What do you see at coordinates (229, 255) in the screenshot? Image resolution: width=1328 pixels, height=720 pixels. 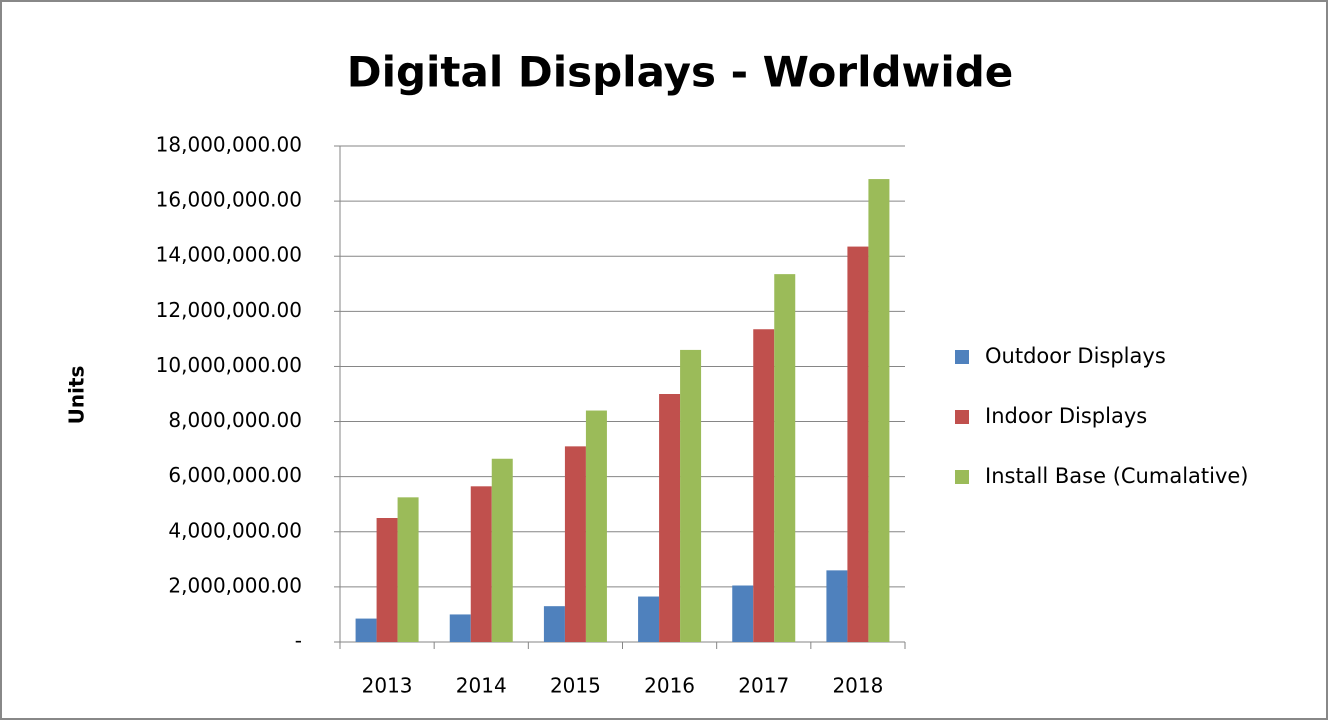 I see `y-tick-label: 14,000,000.00` at bounding box center [229, 255].